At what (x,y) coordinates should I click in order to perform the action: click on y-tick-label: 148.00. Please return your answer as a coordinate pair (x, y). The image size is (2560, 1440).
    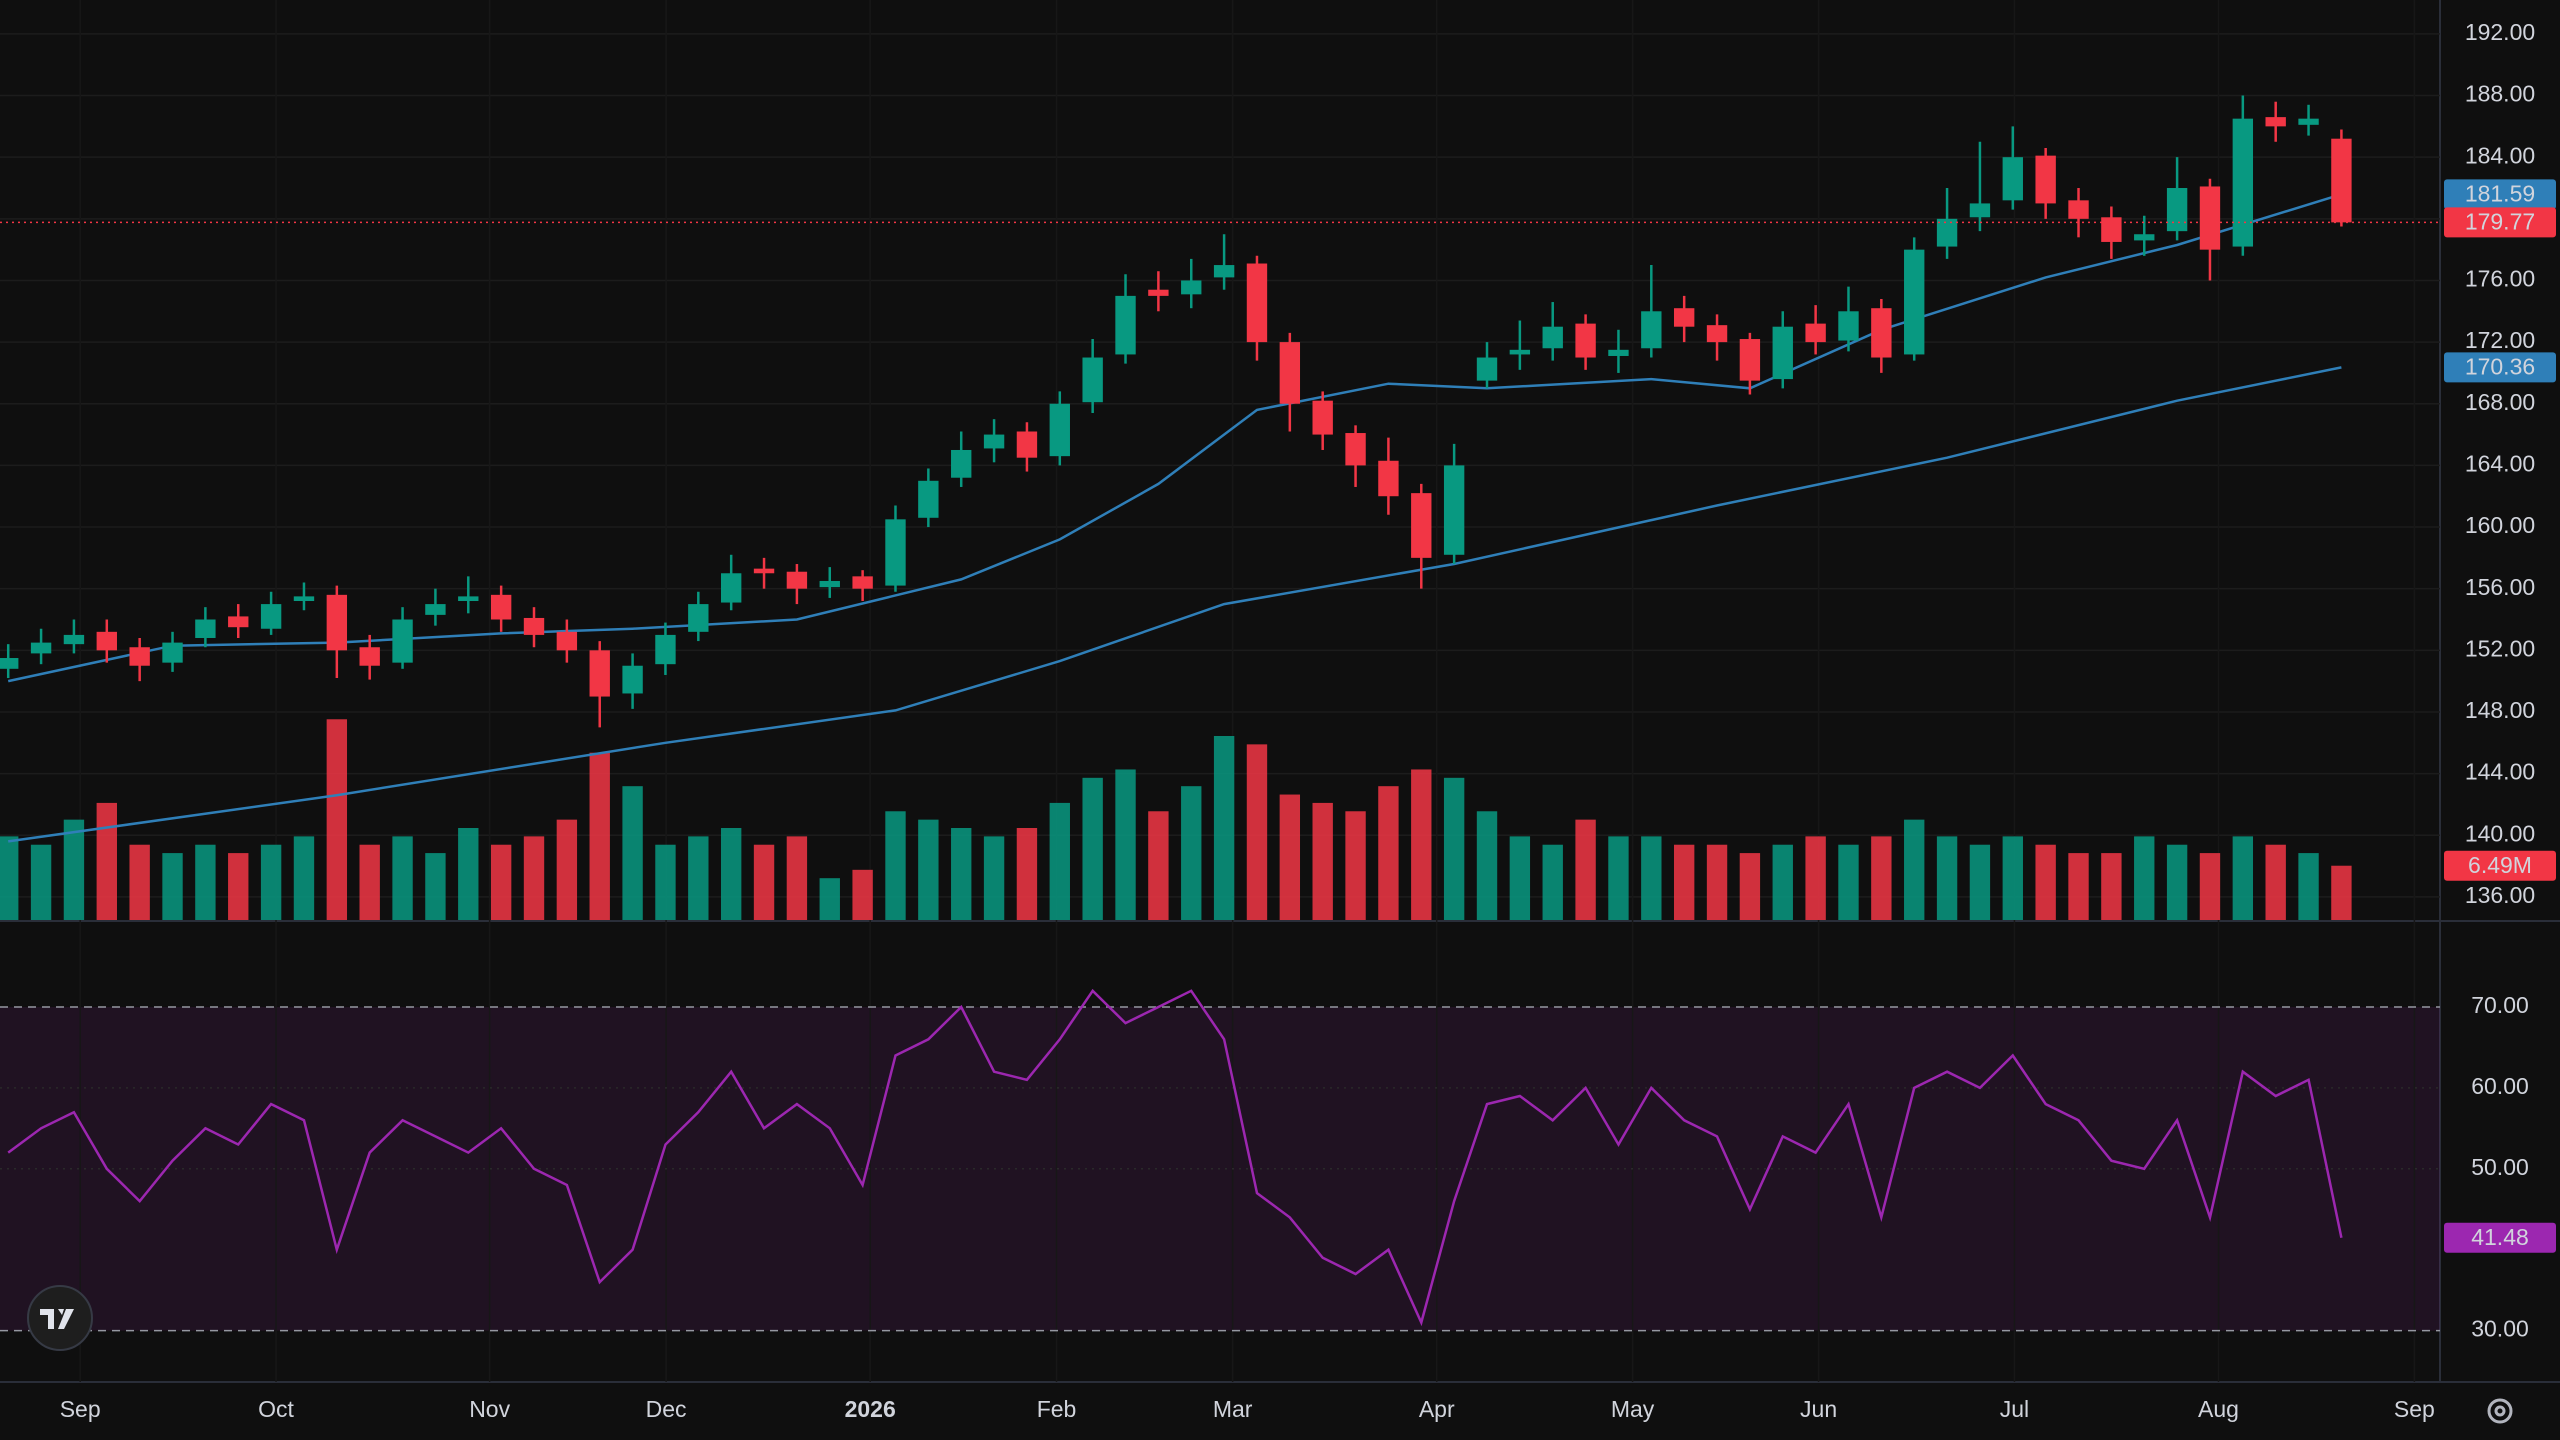
    Looking at the image, I should click on (2500, 710).